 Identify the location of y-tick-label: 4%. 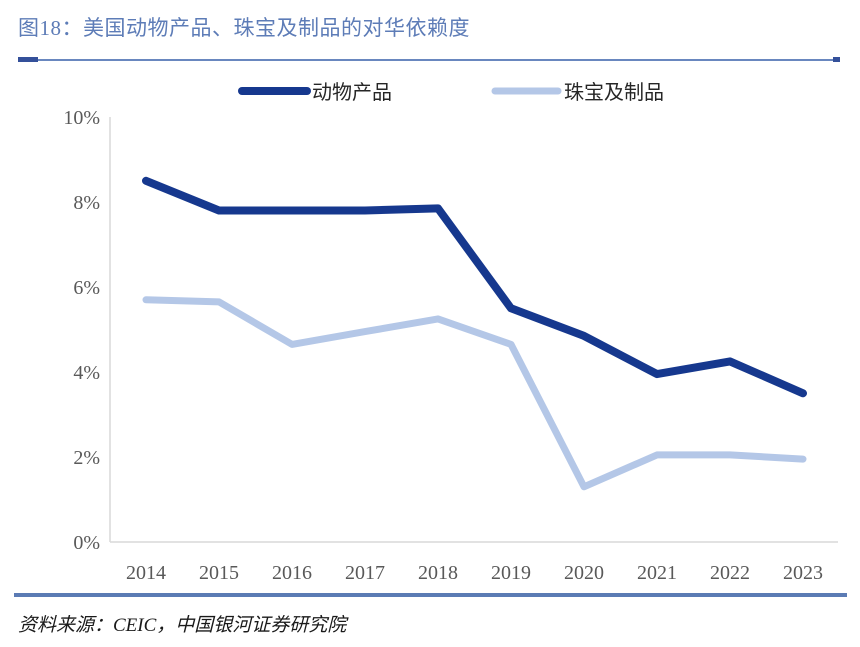
(86, 373).